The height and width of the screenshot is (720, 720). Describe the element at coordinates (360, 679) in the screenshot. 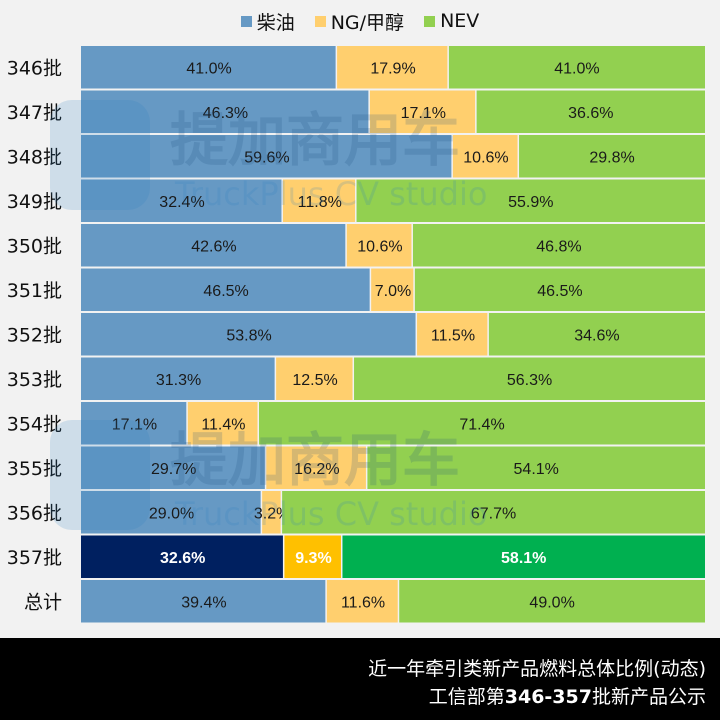

I see `footer-caption: 近一年牵引类新产品燃料总体比例(动态) 工信部第346-357批新产品公示` at that location.